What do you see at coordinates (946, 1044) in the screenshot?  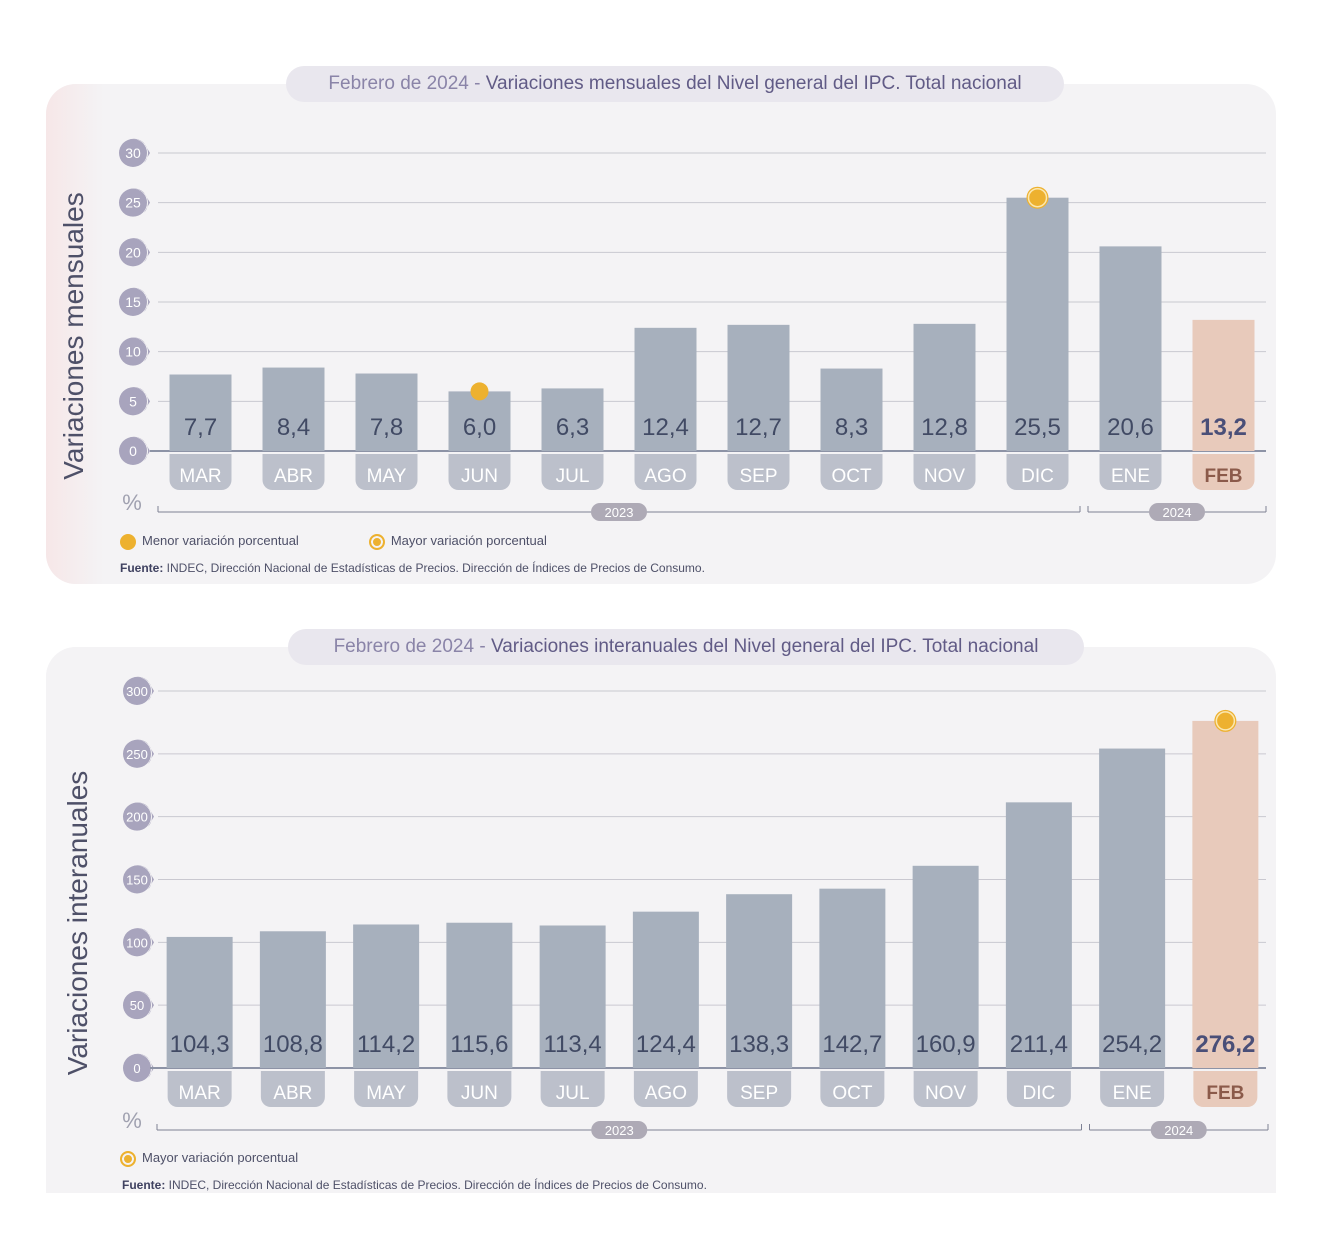 I see `bar-value-label: 160,9` at bounding box center [946, 1044].